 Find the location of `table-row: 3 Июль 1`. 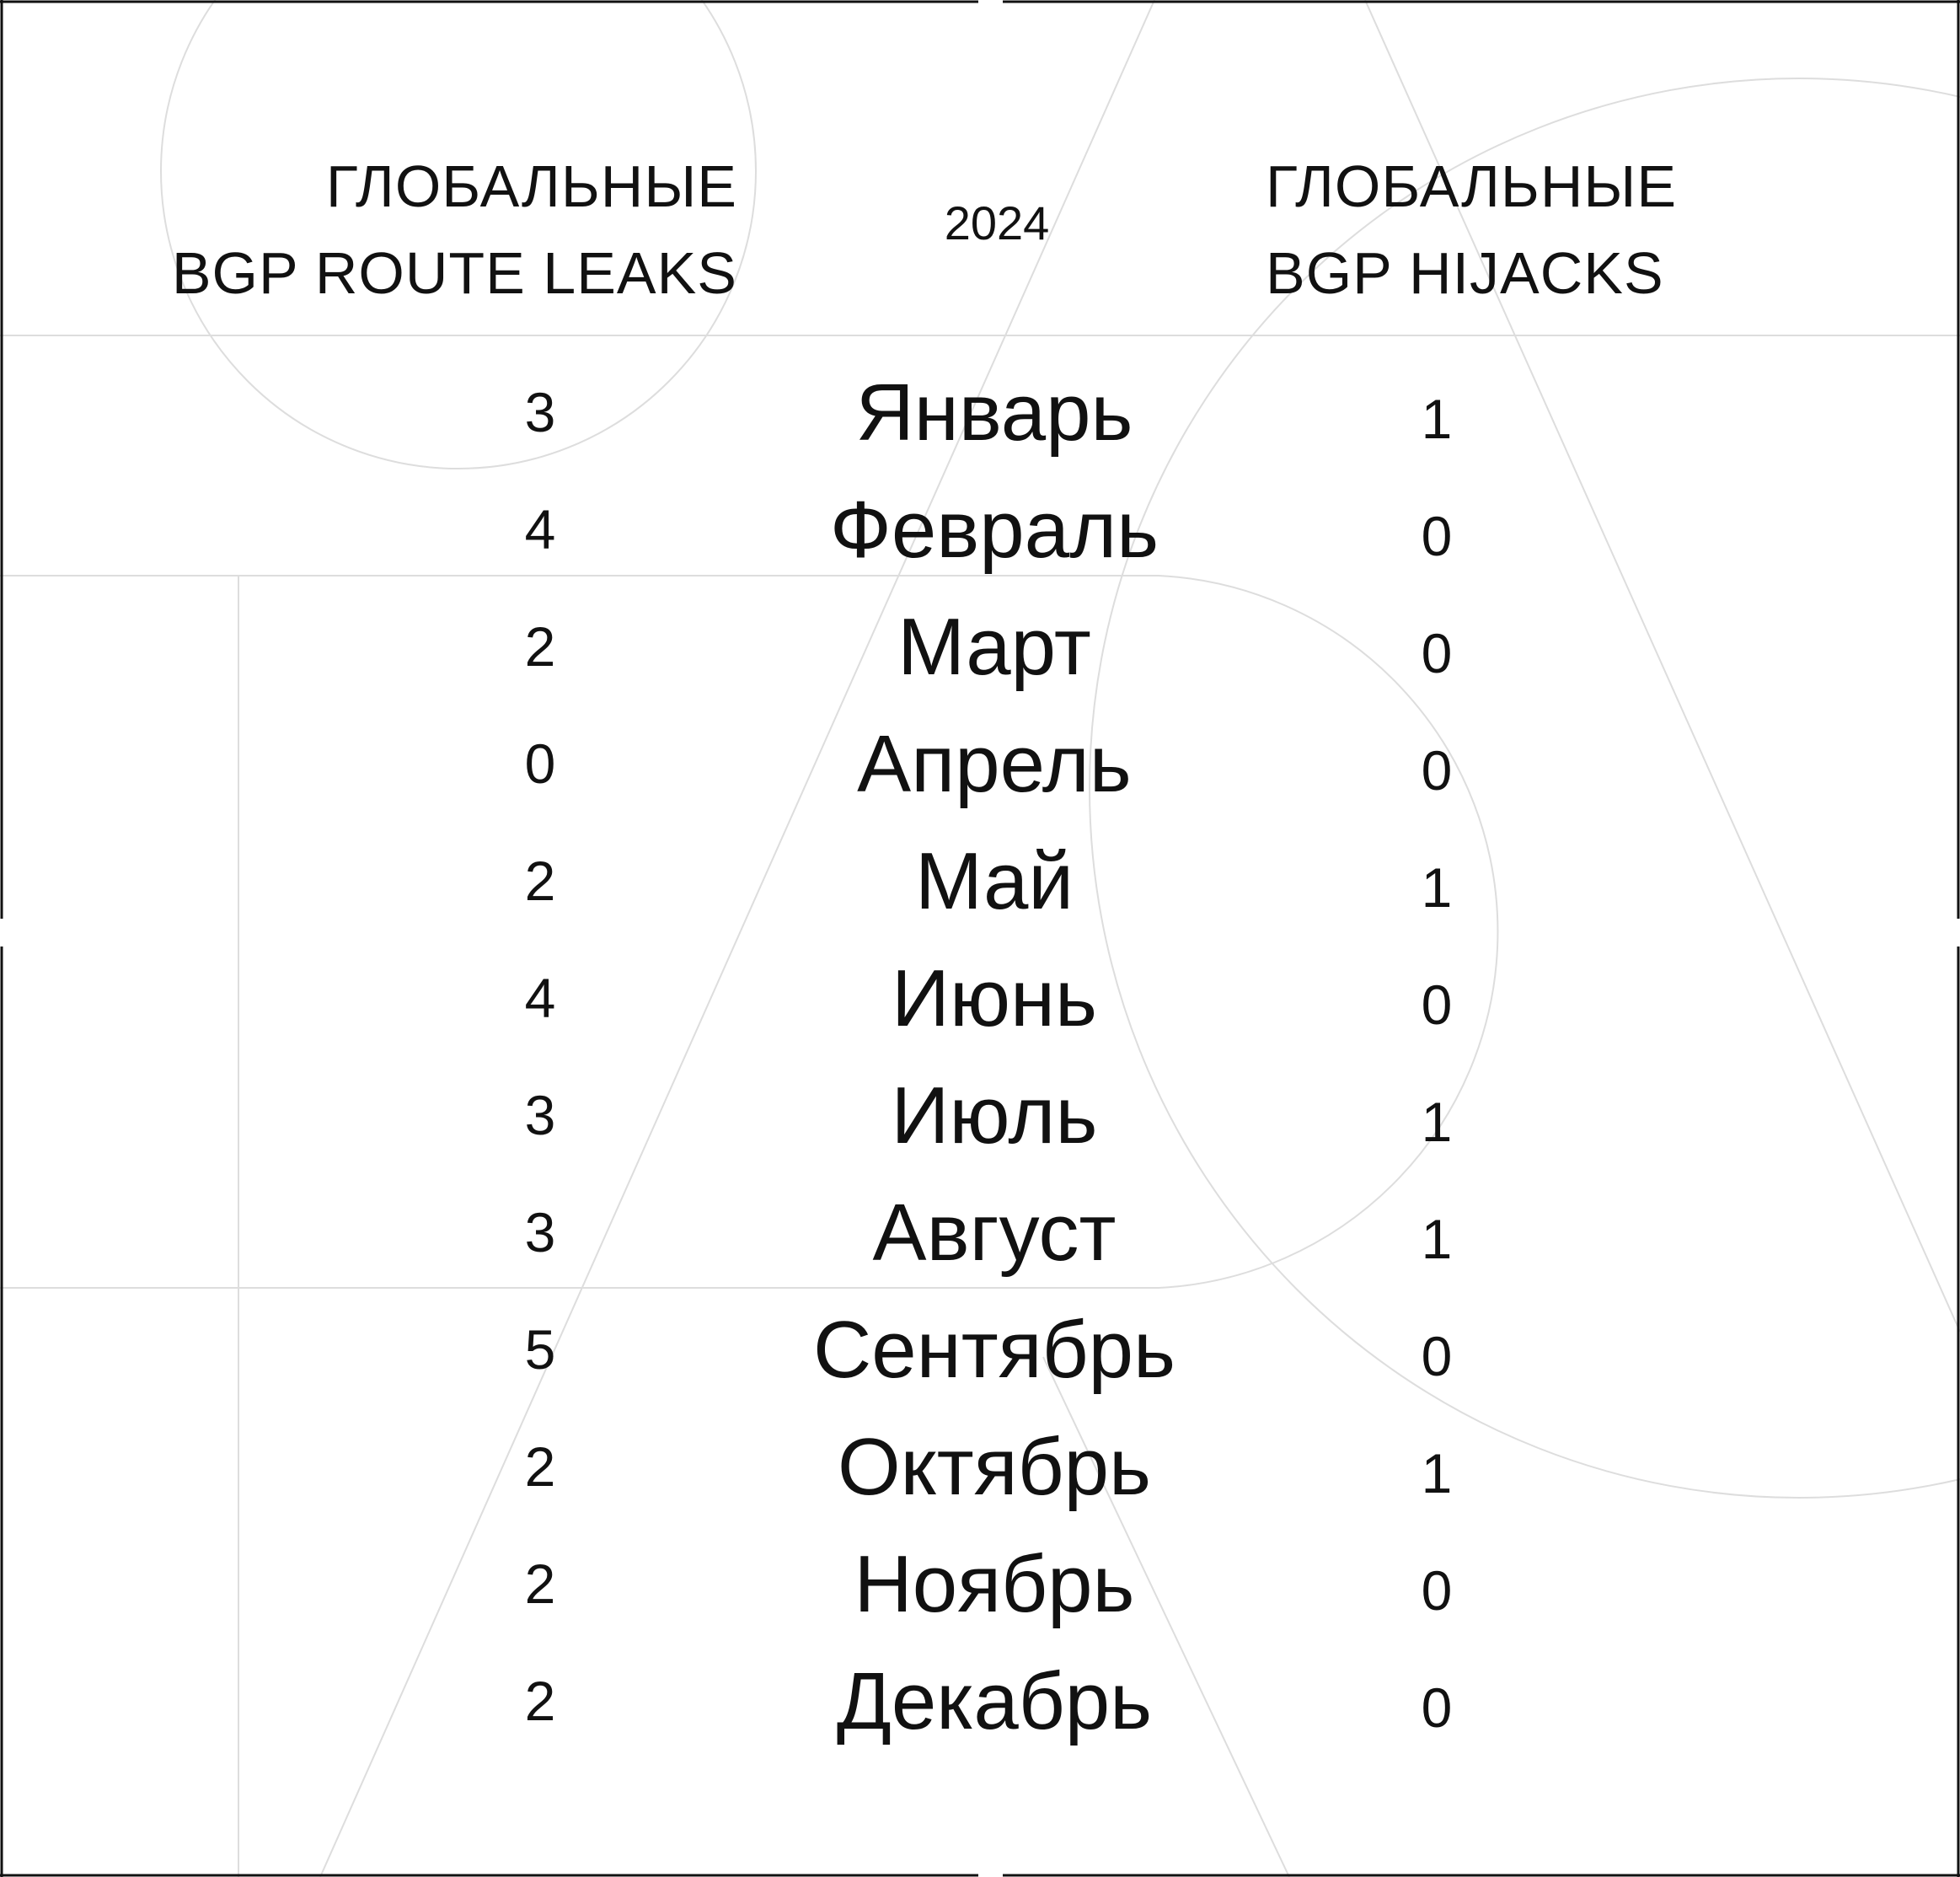

table-row: 3 Июль 1 is located at coordinates (980, 1115).